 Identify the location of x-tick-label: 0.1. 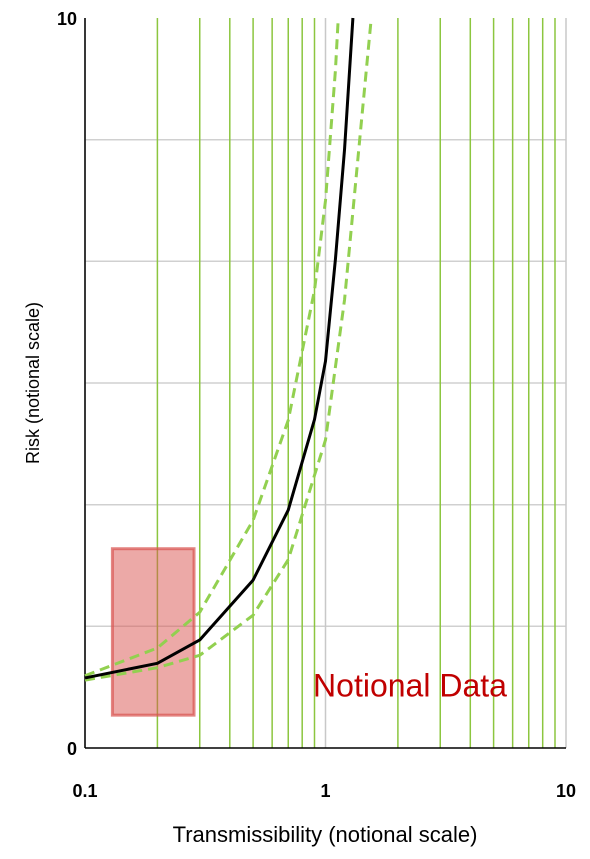
(84, 791).